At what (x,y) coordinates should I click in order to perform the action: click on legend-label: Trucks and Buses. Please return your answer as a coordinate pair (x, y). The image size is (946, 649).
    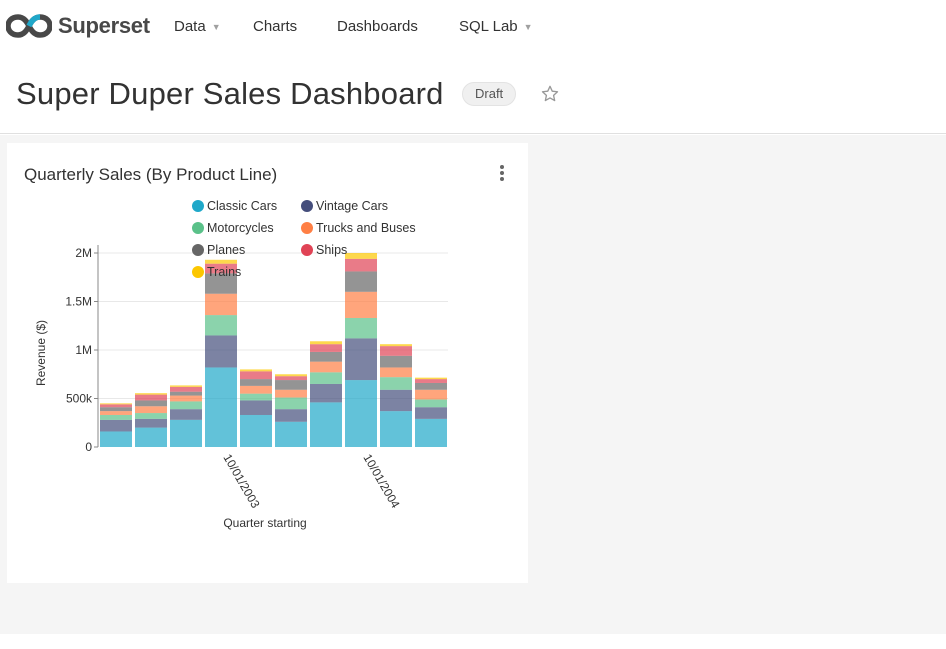
    Looking at the image, I should click on (366, 228).